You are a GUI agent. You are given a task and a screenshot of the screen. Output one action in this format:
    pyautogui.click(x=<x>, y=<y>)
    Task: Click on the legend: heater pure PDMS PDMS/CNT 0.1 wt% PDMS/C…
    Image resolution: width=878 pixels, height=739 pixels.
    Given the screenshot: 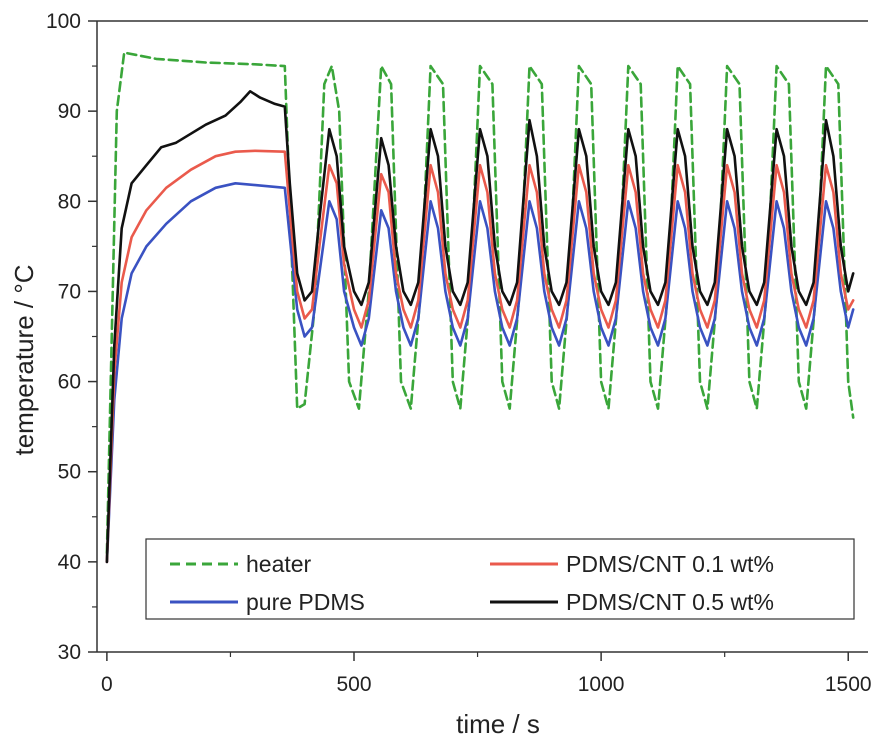 What is the action you would take?
    pyautogui.click(x=500, y=579)
    